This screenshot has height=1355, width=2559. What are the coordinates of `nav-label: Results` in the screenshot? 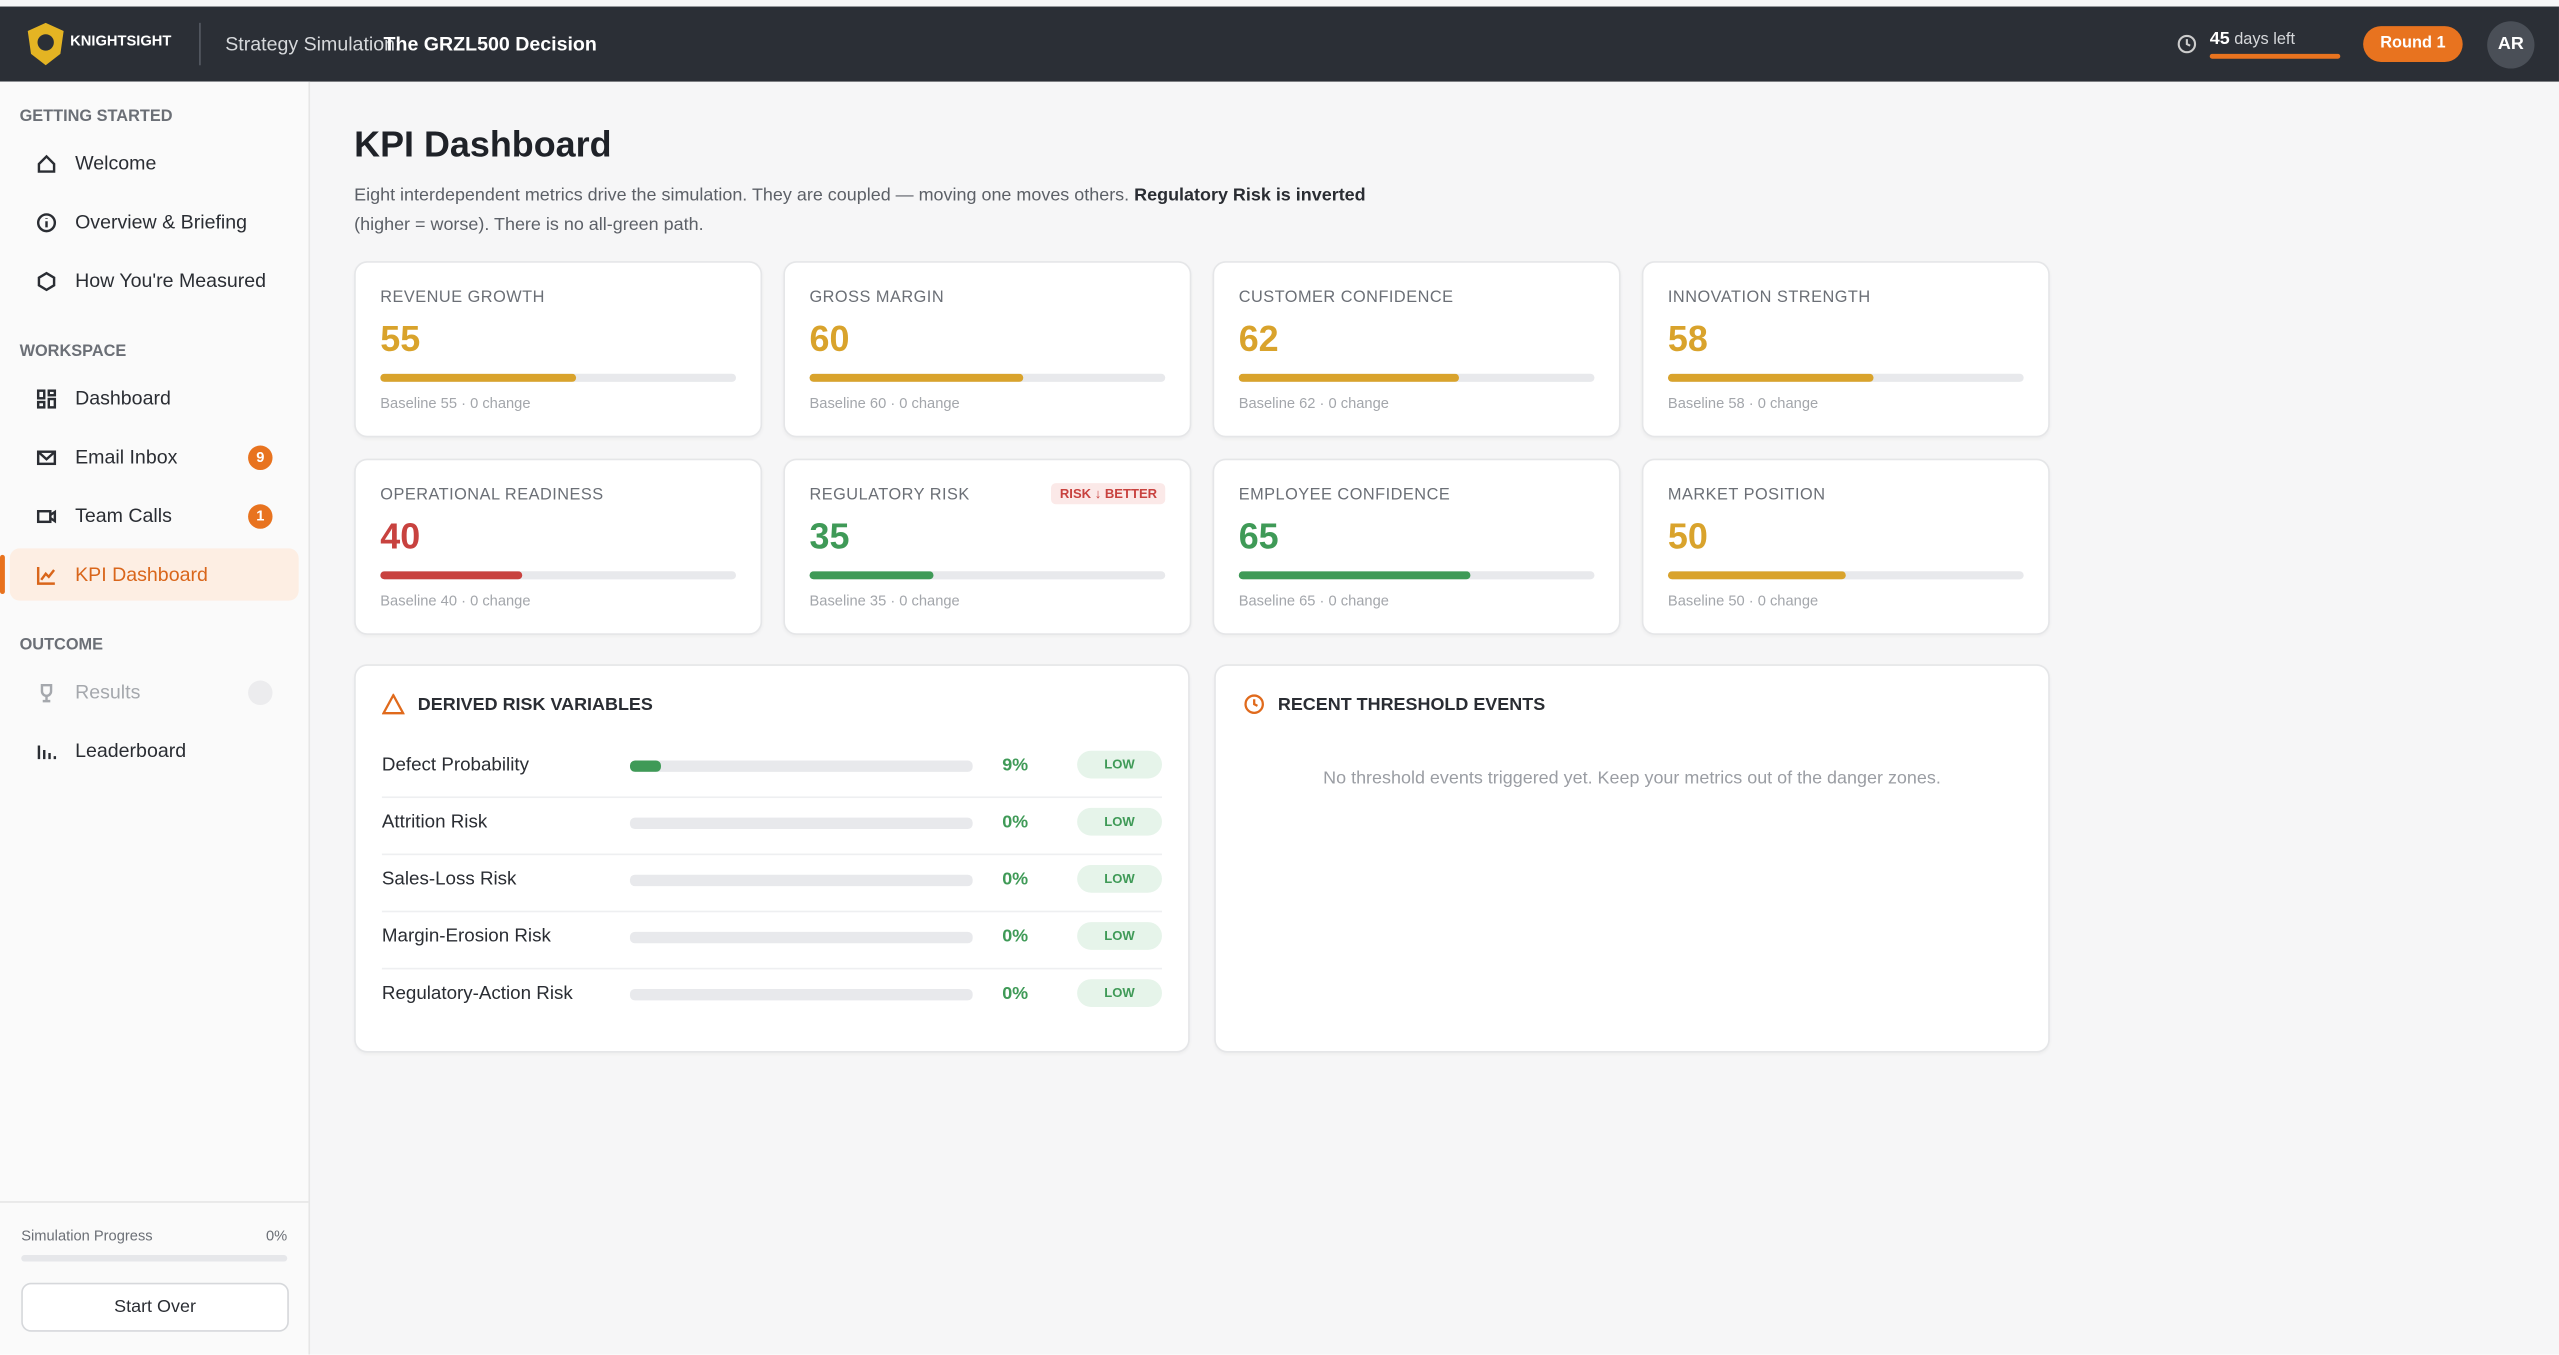 It's located at (108, 692).